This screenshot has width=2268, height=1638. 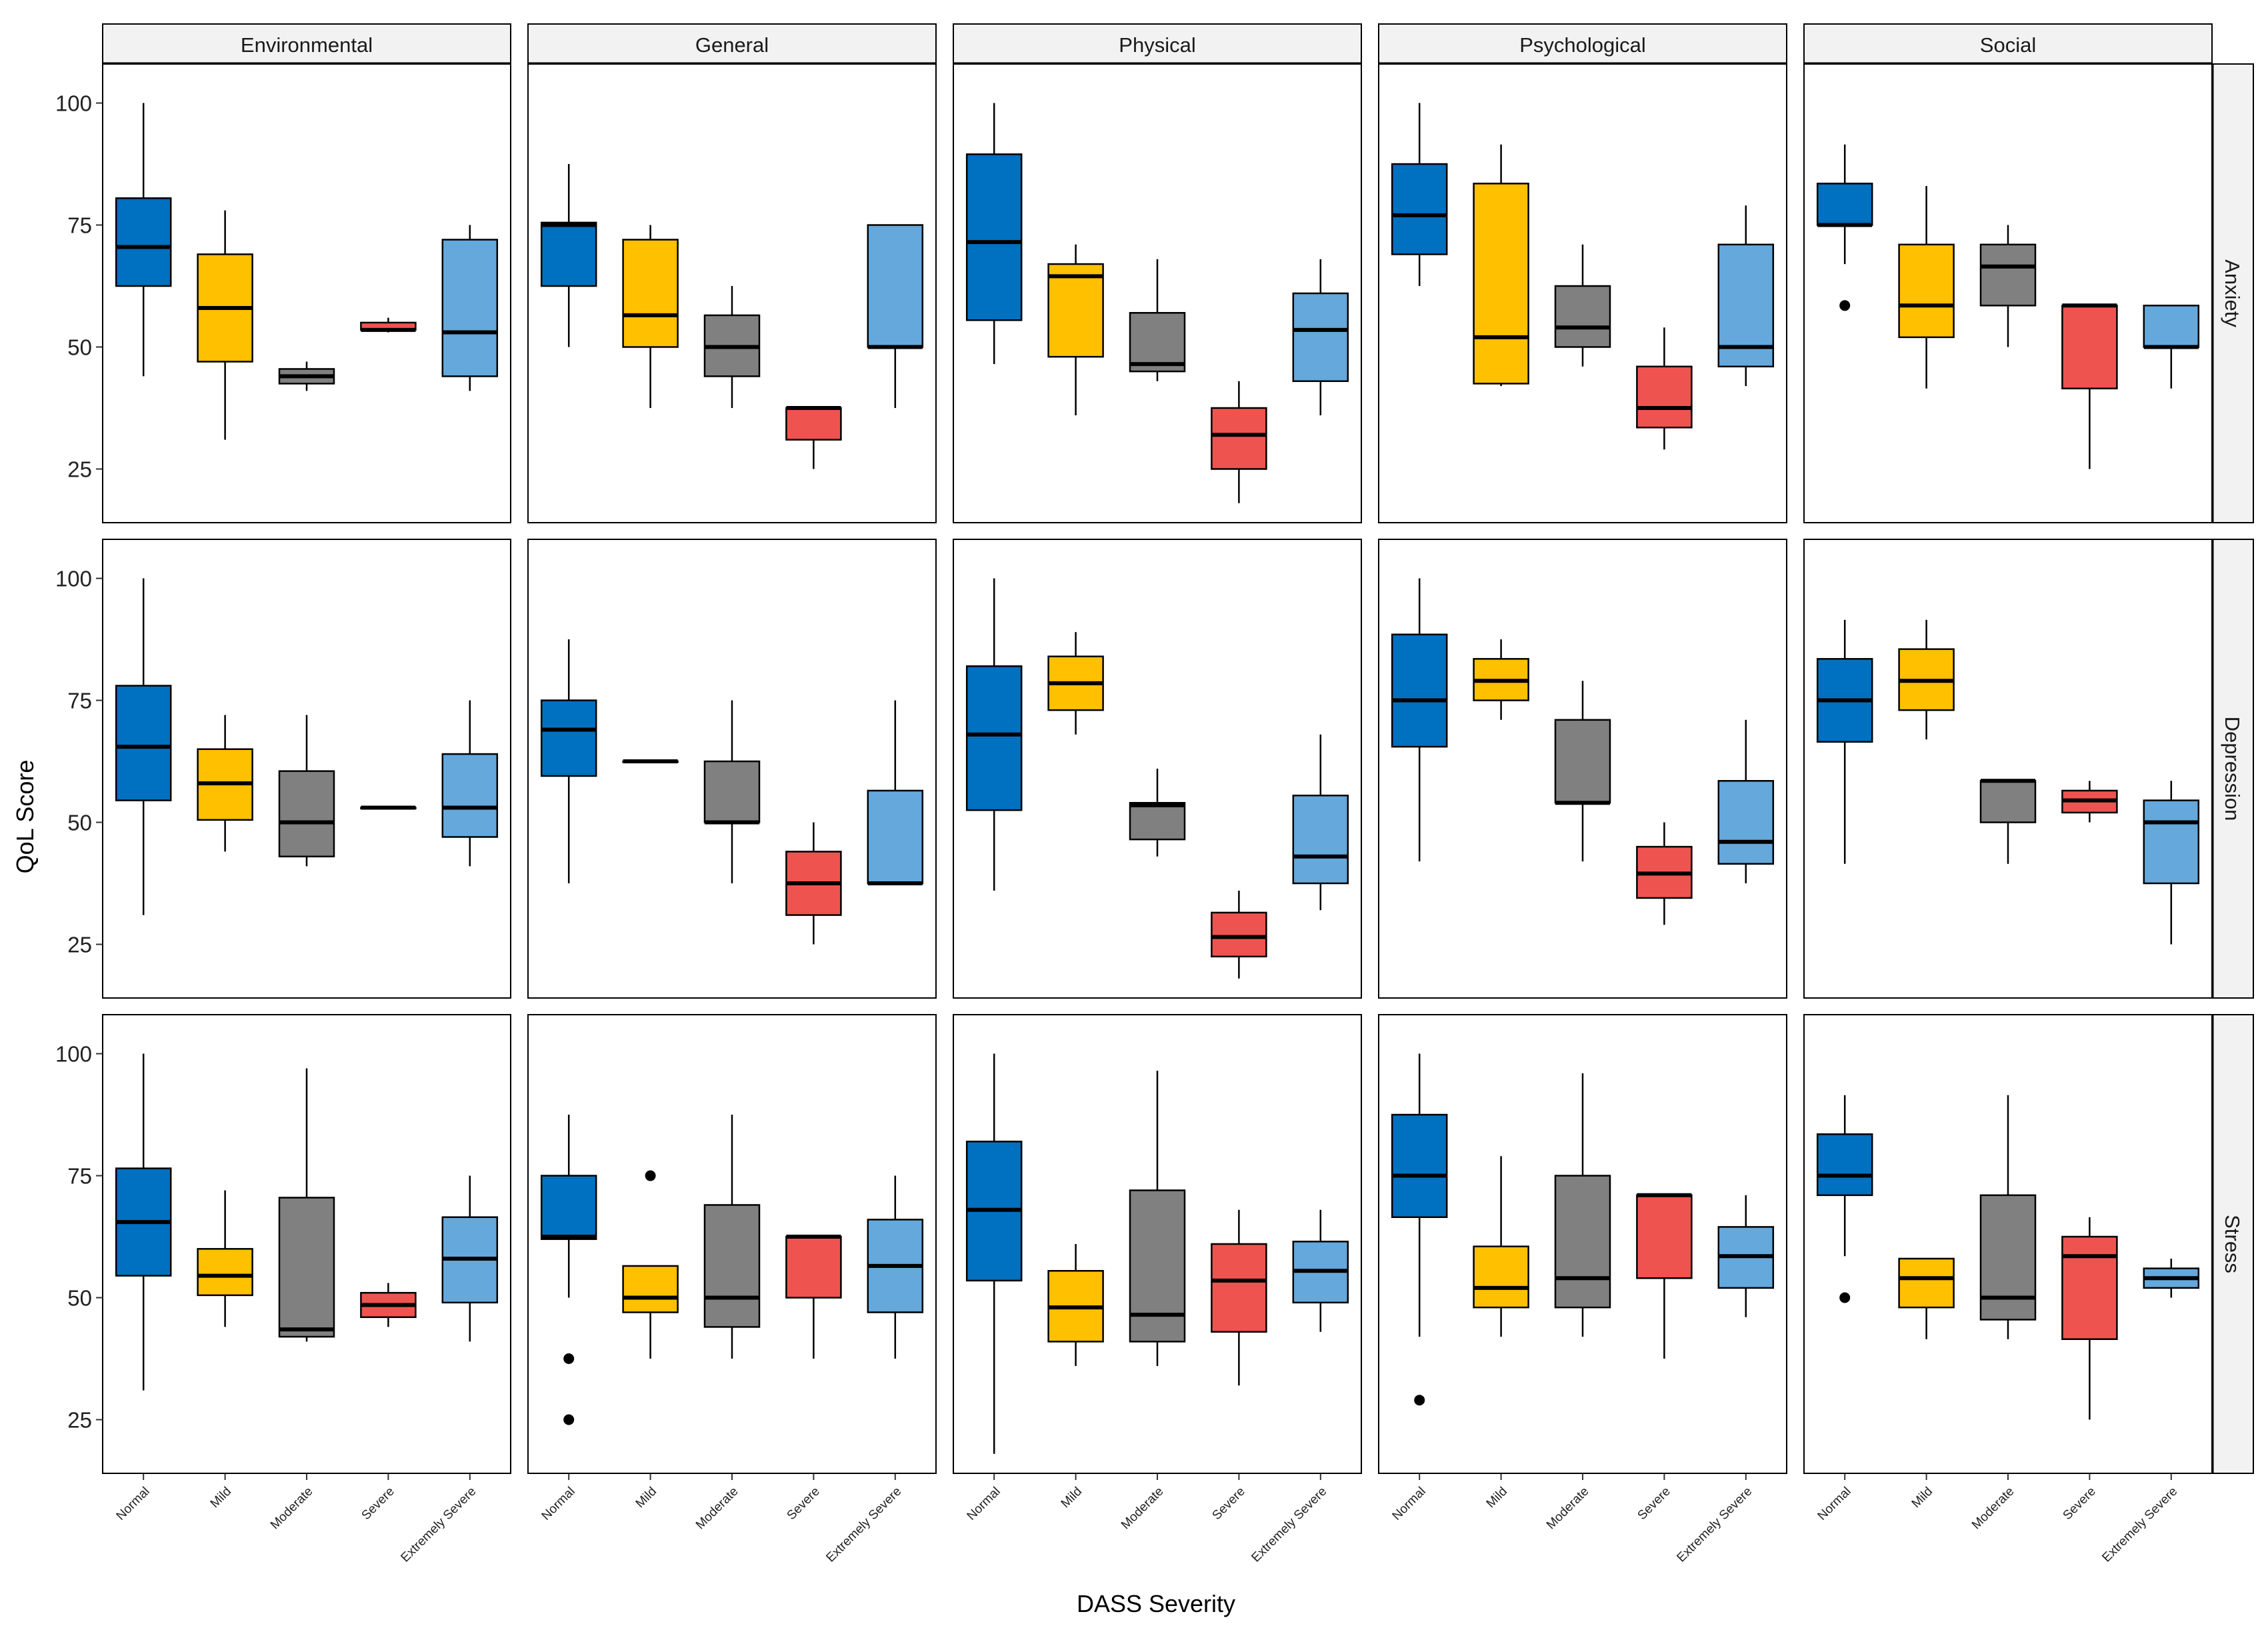 What do you see at coordinates (1156, 1603) in the screenshot?
I see `x-axis-title: DASS Severity` at bounding box center [1156, 1603].